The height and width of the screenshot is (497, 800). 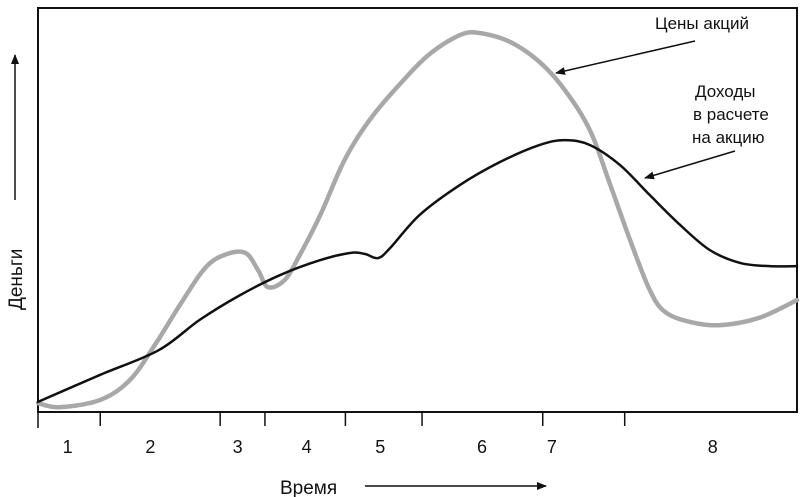 What do you see at coordinates (308, 487) in the screenshot?
I see `x-axis-label: Время` at bounding box center [308, 487].